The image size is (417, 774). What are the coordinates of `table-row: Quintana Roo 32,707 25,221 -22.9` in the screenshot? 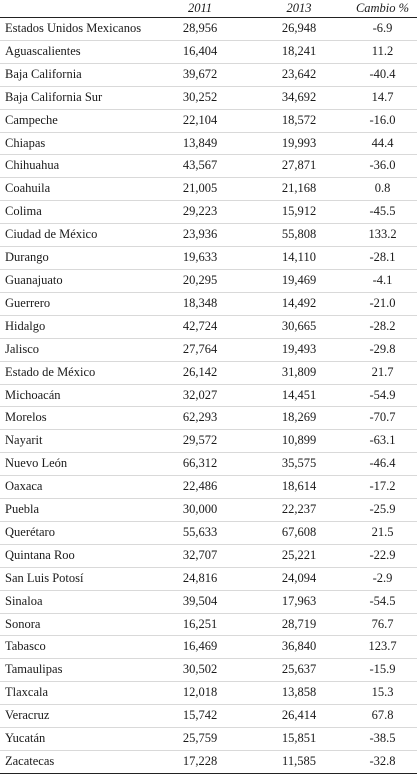 It's located at (208, 556).